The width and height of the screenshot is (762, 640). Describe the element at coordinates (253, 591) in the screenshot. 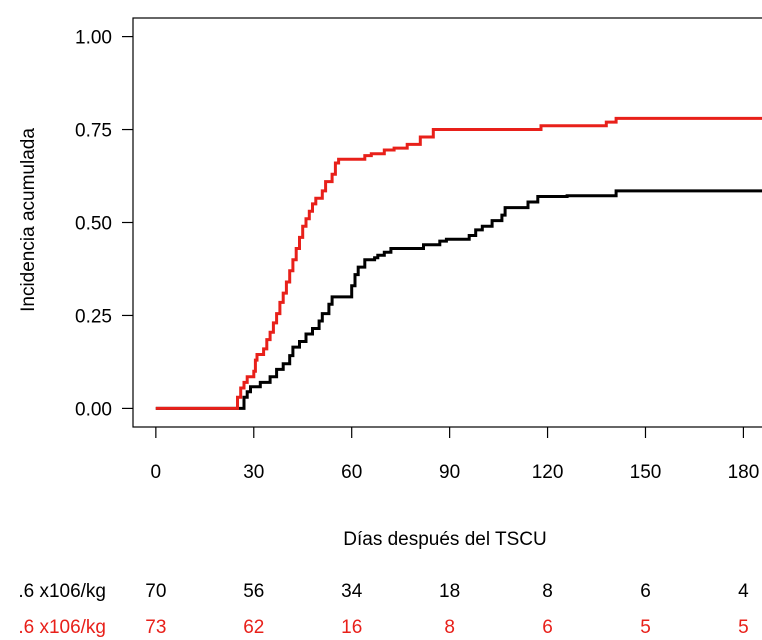

I see `risk-count: 56` at that location.